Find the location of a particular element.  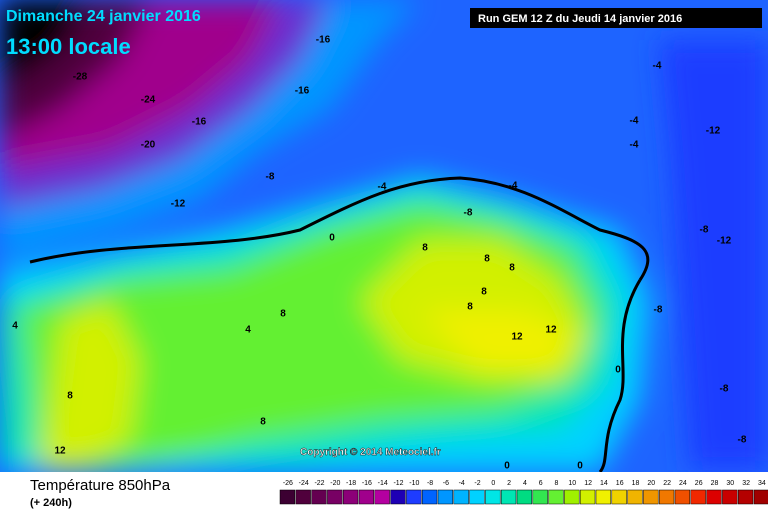

legend-tick-label: 32 is located at coordinates (746, 483).